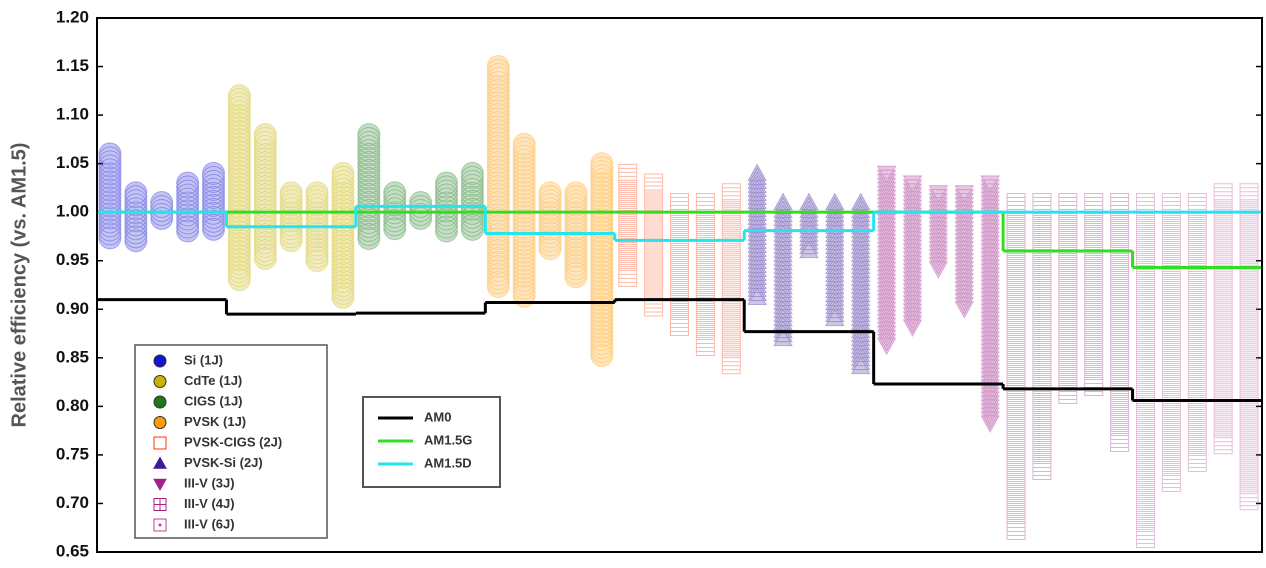 The height and width of the screenshot is (568, 1266). Describe the element at coordinates (72, 259) in the screenshot. I see `y-tick-label: 0.95` at that location.